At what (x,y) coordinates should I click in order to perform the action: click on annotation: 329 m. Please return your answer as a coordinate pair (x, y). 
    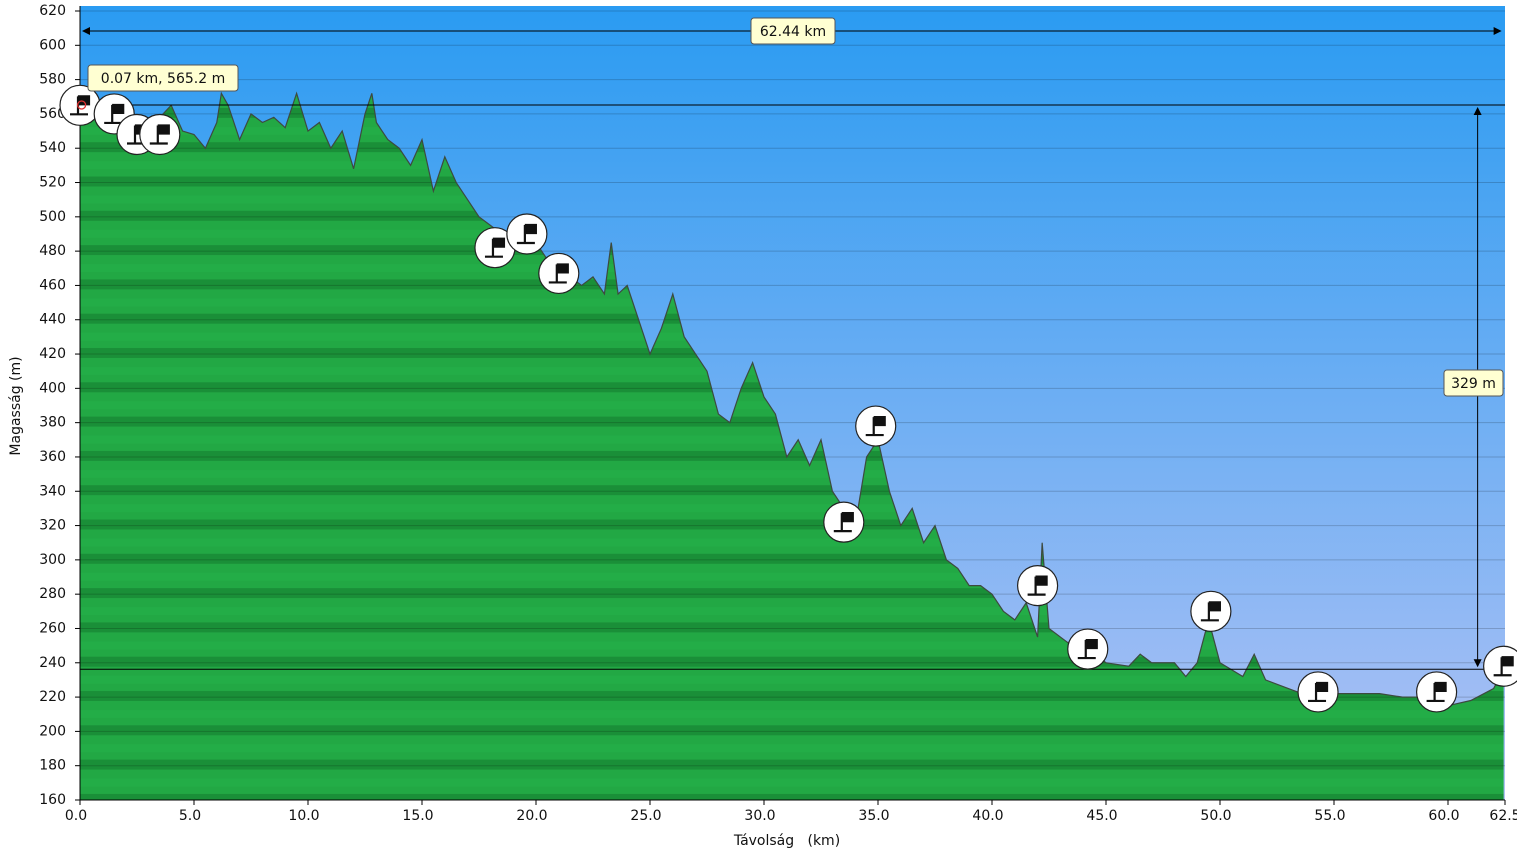
    Looking at the image, I should click on (1473, 384).